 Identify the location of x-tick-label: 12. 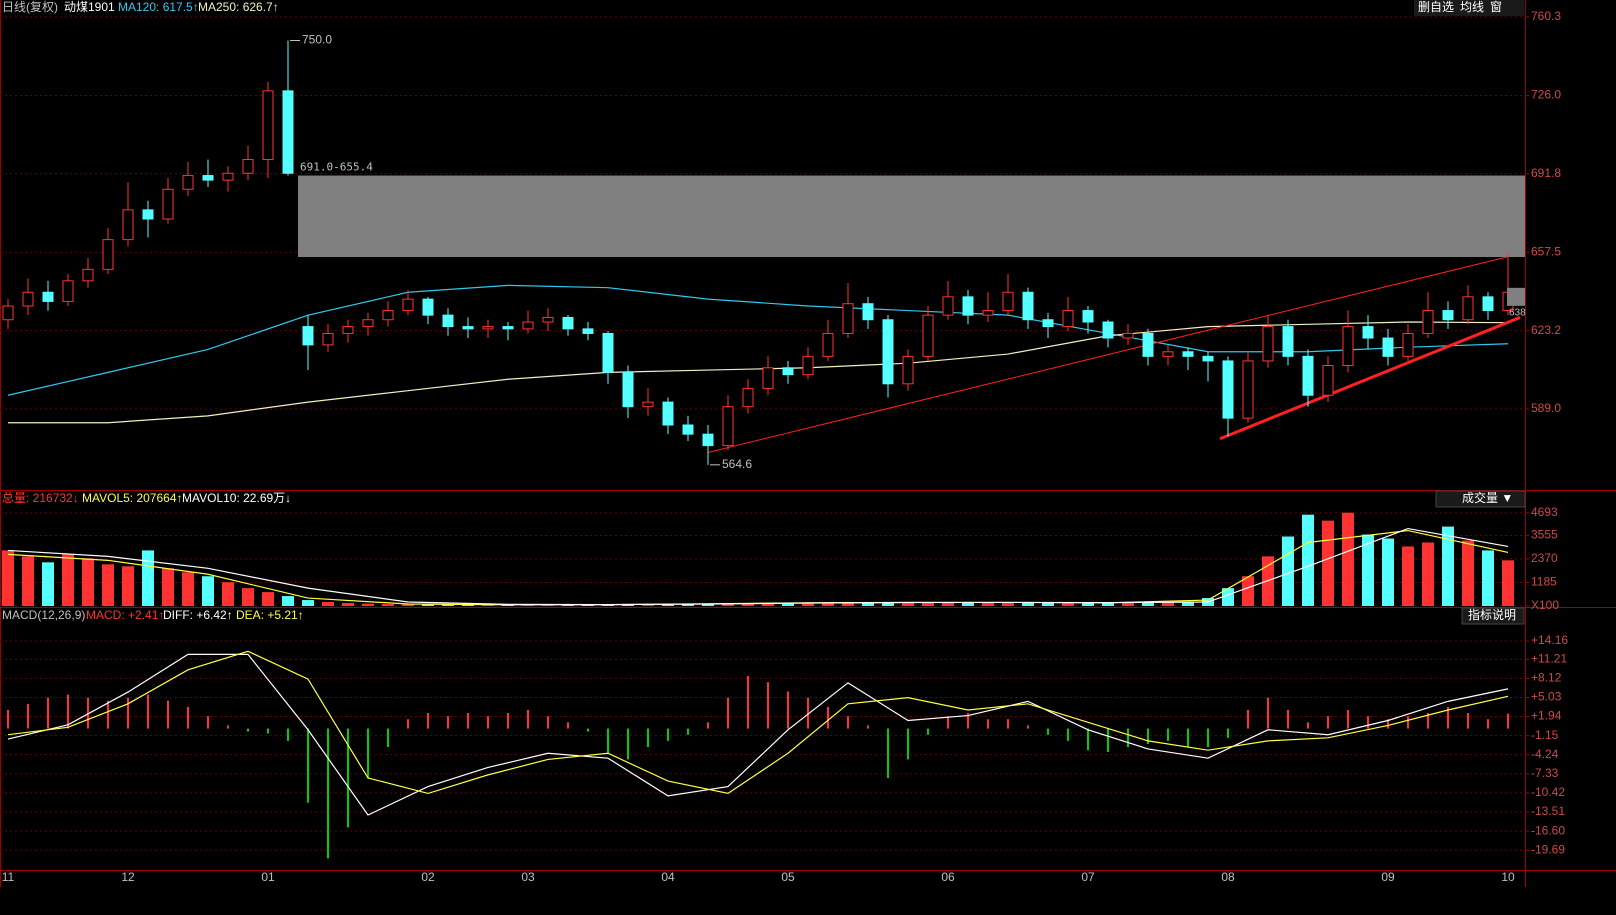
(128, 877).